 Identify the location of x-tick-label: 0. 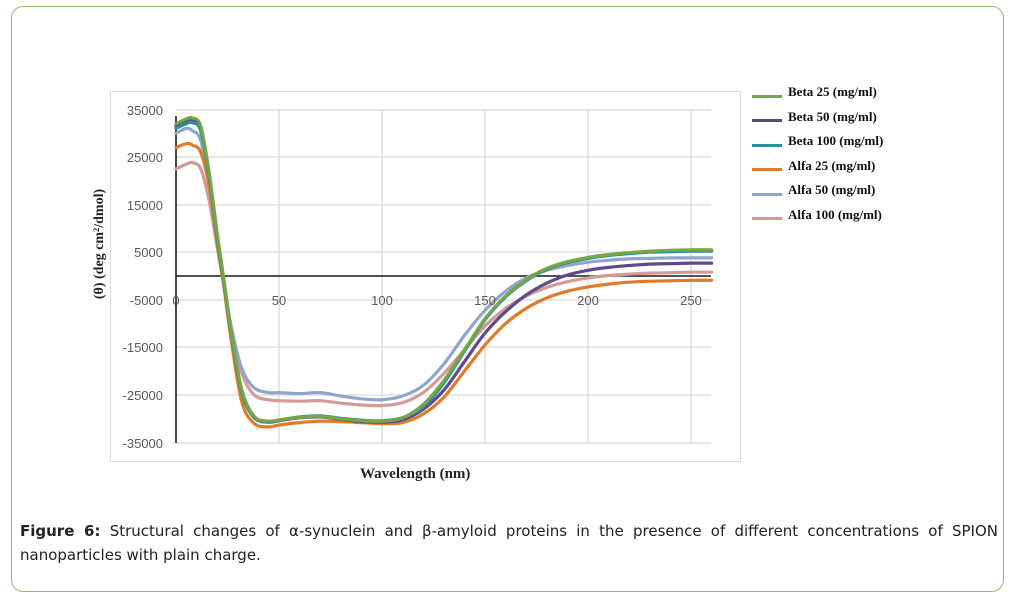
(175, 300).